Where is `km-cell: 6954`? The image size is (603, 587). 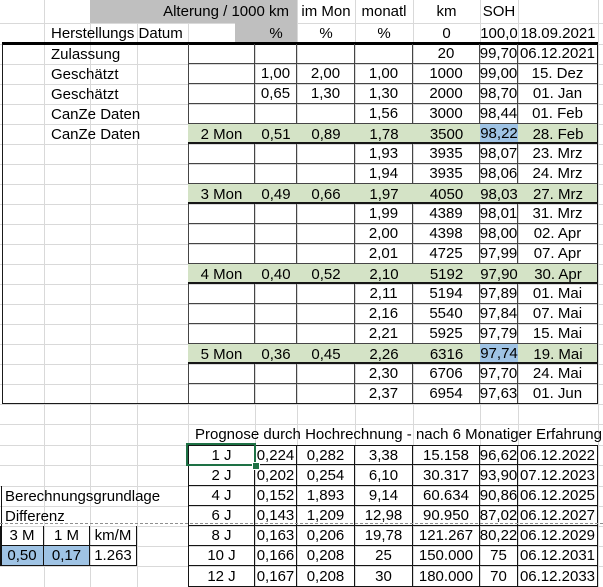
km-cell: 6954 is located at coordinates (446, 394).